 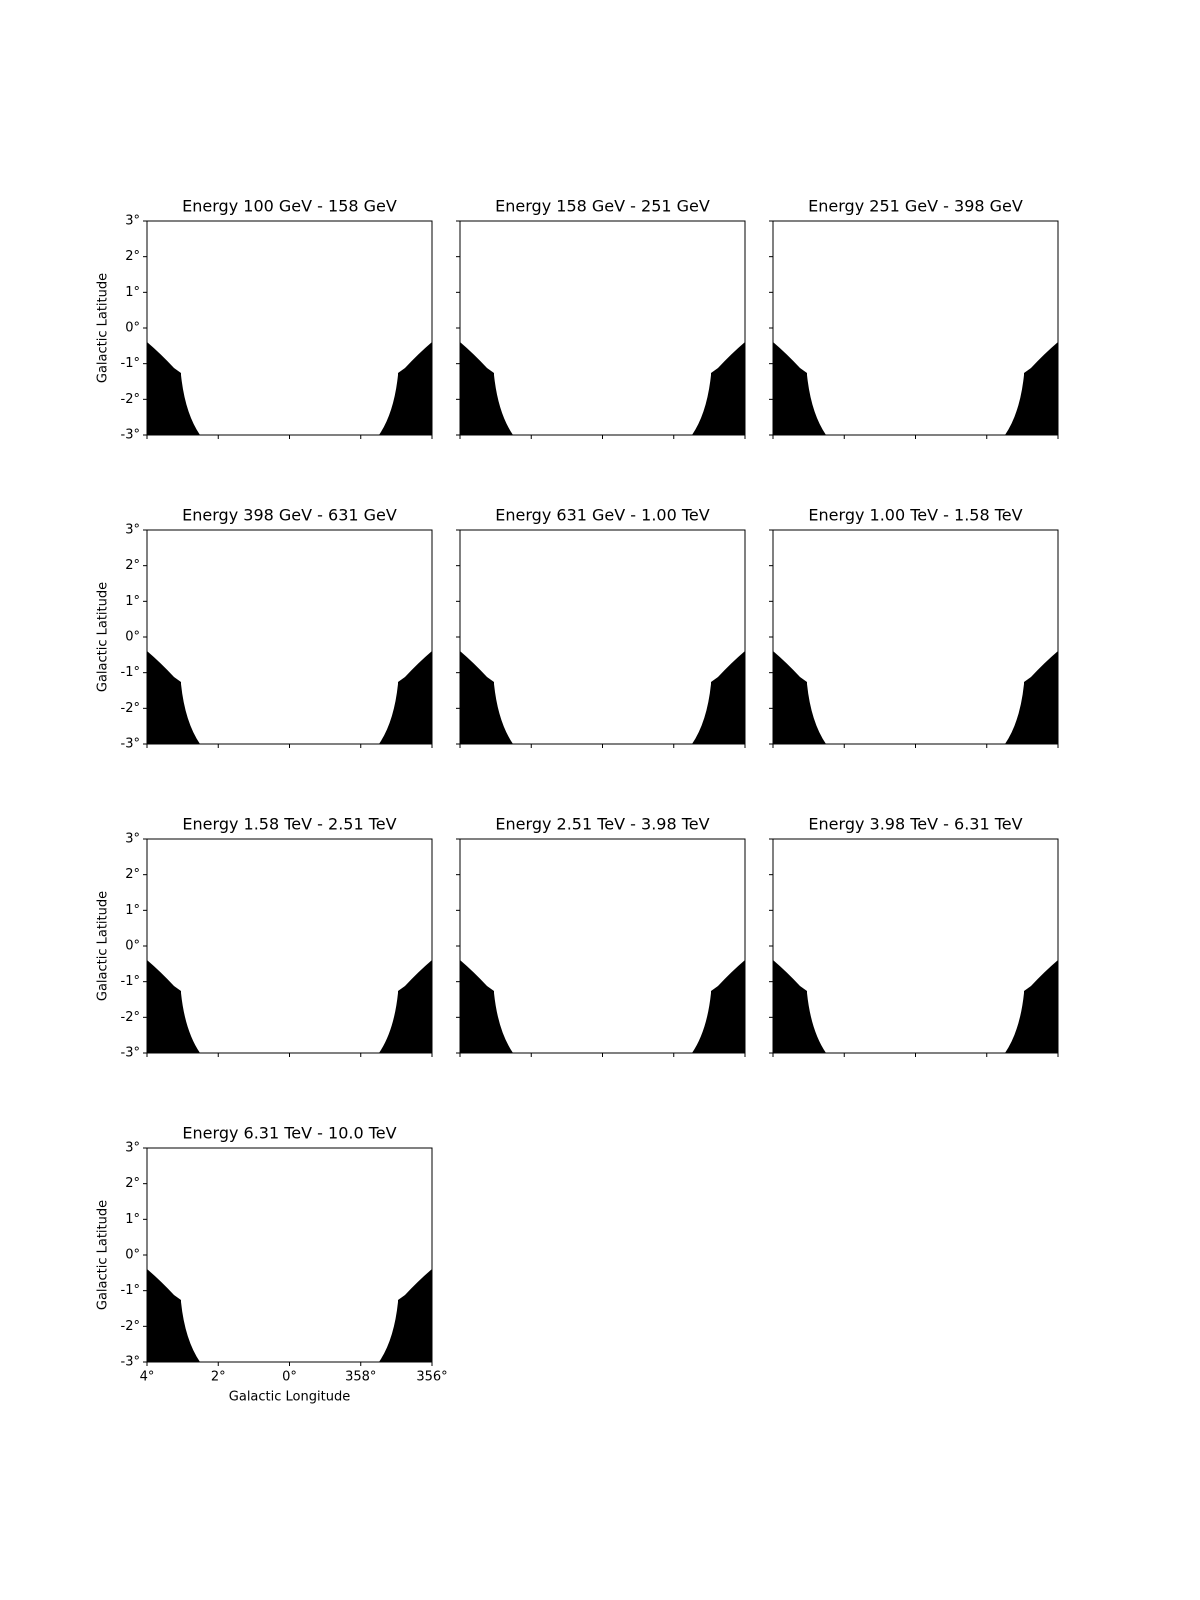 What do you see at coordinates (915, 206) in the screenshot?
I see `panel-title: Energy 251 GeV - 398 GeV` at bounding box center [915, 206].